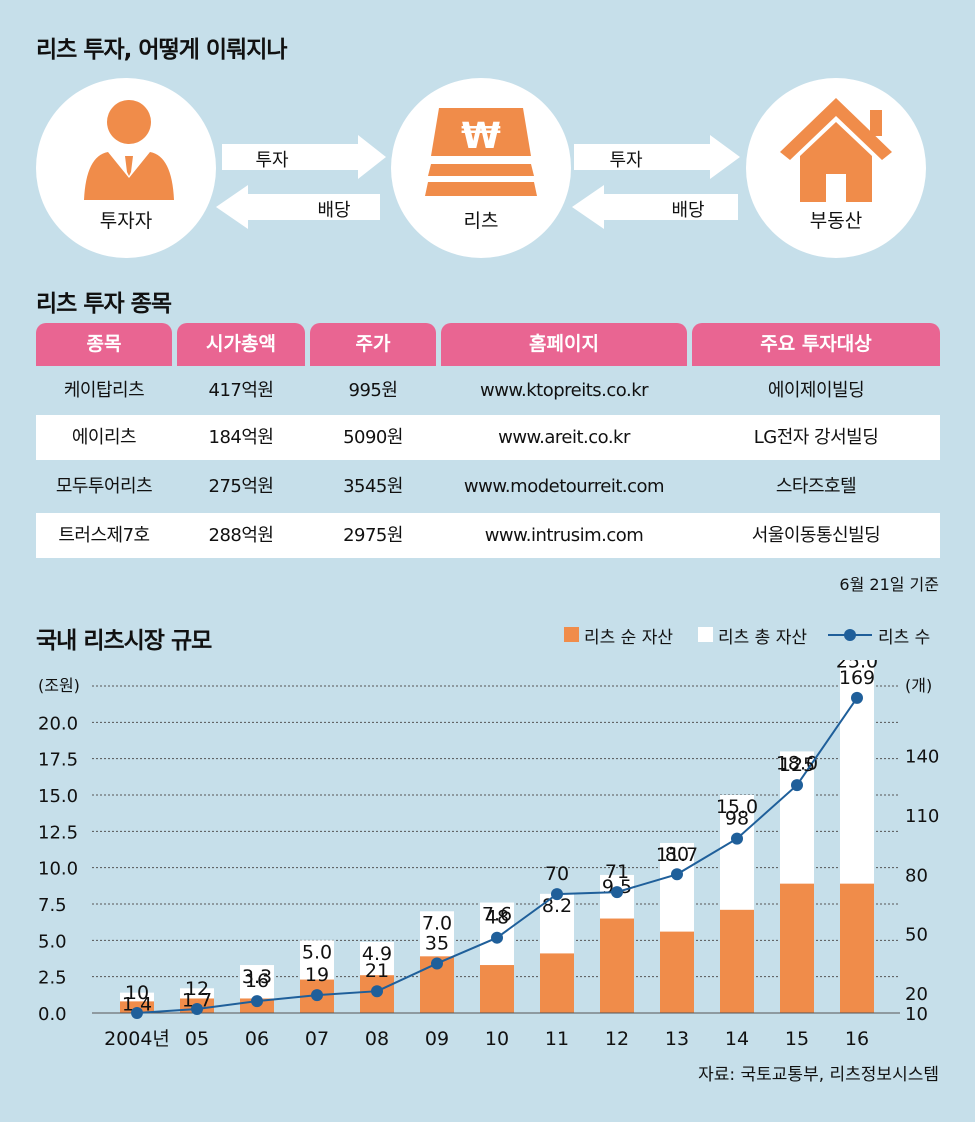 The image size is (975, 1122). What do you see at coordinates (629, 638) in the screenshot?
I see `legend-label-net: 리츠 순 자산` at bounding box center [629, 638].